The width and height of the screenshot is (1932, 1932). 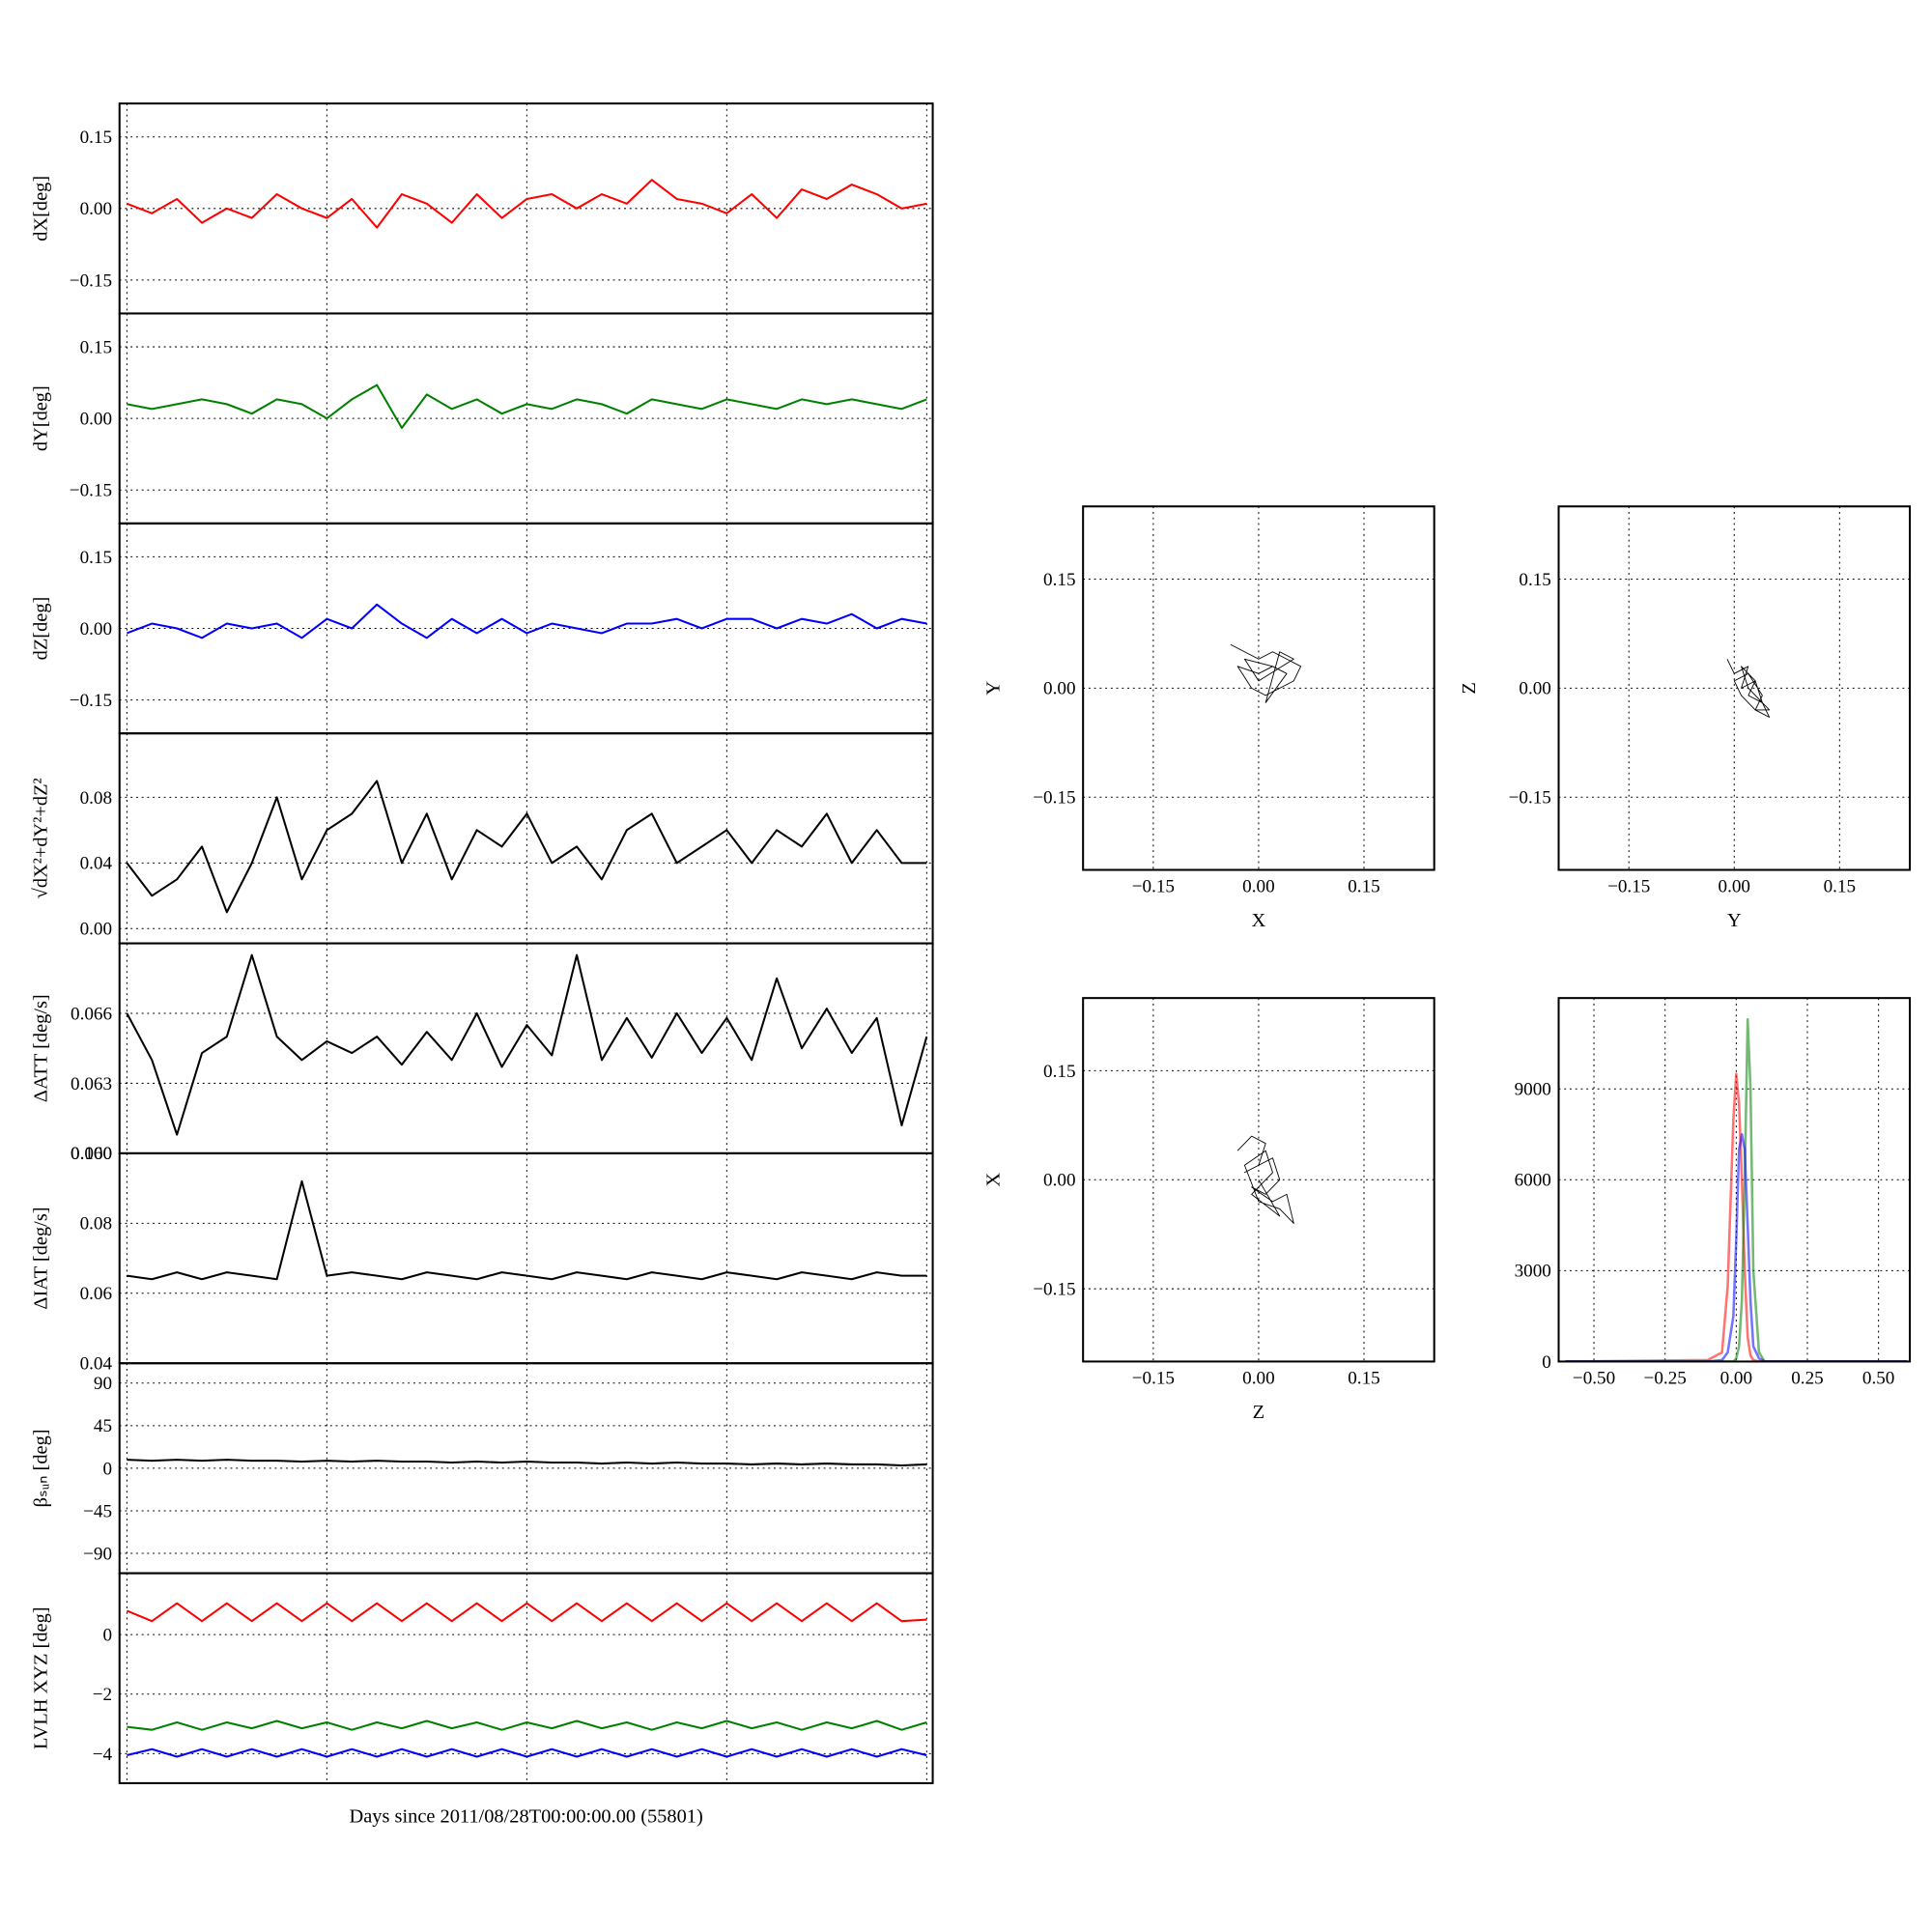 What do you see at coordinates (103, 1426) in the screenshot?
I see `y-tick-label: 45` at bounding box center [103, 1426].